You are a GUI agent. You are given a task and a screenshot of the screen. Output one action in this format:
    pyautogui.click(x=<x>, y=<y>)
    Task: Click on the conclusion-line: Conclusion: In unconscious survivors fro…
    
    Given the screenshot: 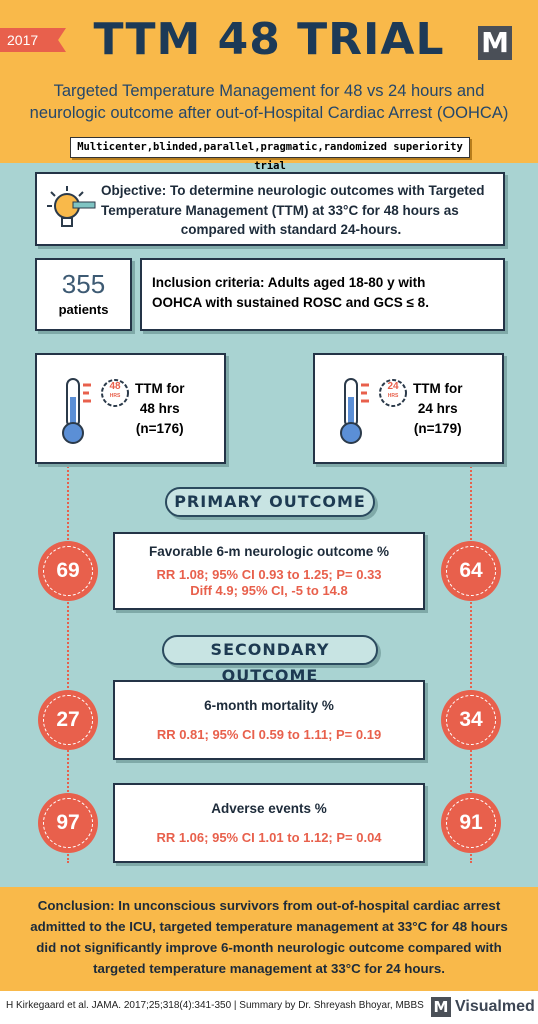 What is the action you would take?
    pyautogui.click(x=269, y=905)
    